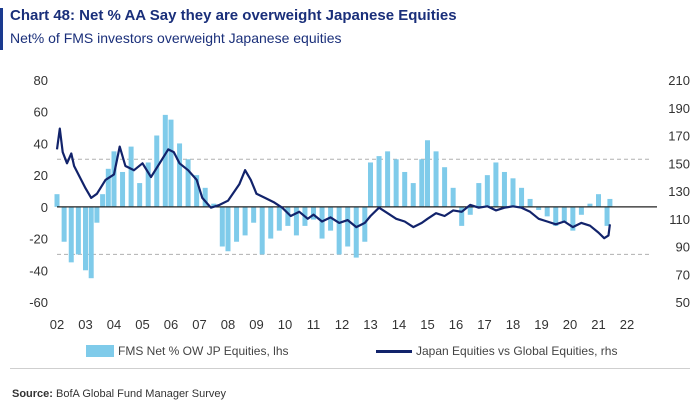  Describe the element at coordinates (114, 324) in the screenshot. I see `x-tick-label: 04` at that location.